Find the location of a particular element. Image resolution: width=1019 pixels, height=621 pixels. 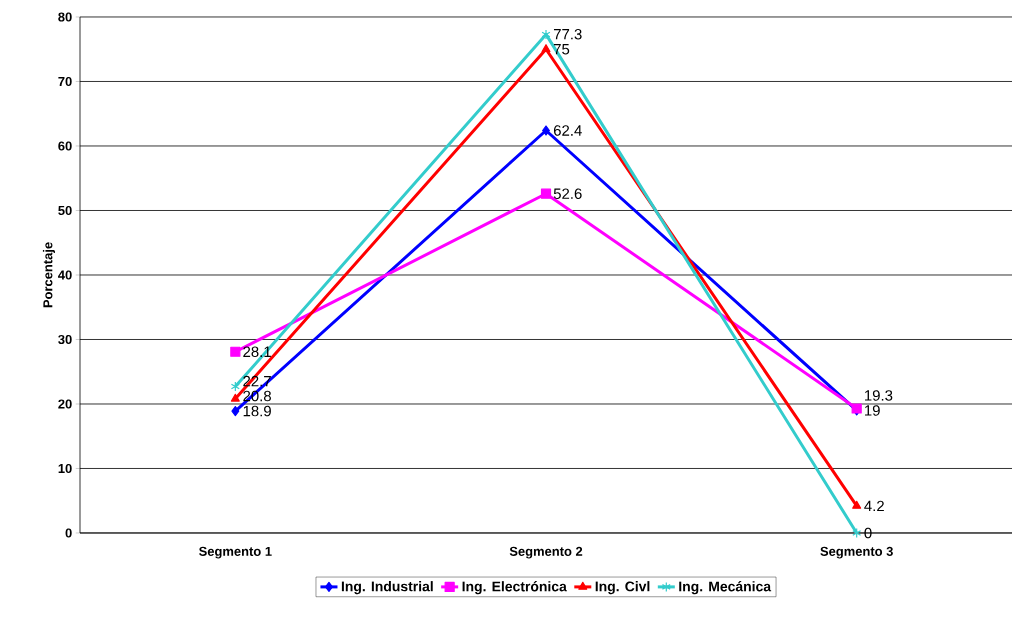

data-label: 18.9 is located at coordinates (257, 411).